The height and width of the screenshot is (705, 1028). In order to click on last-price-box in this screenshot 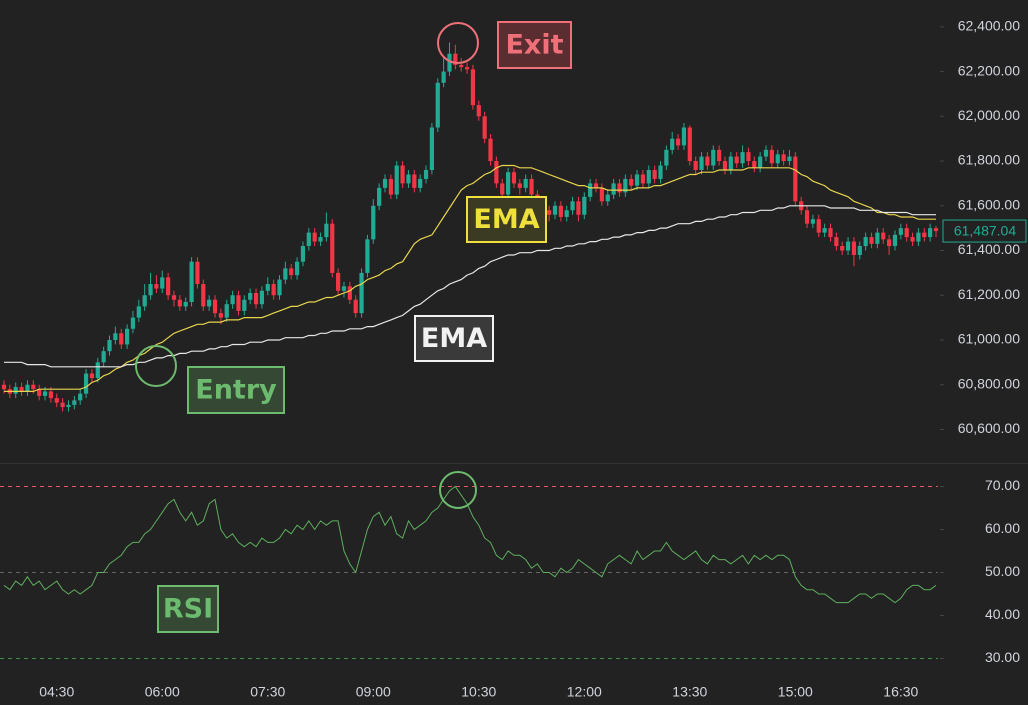, I will do `click(984, 231)`.